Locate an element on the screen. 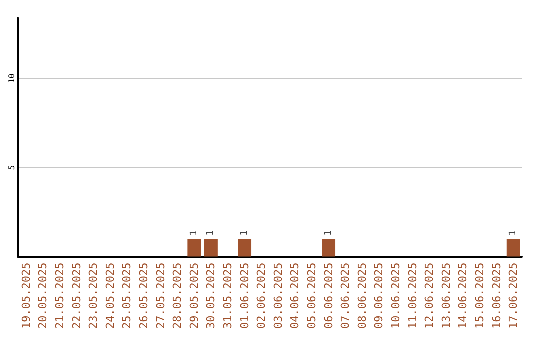  x-tick-label: 17.06.2025 is located at coordinates (513, 296).